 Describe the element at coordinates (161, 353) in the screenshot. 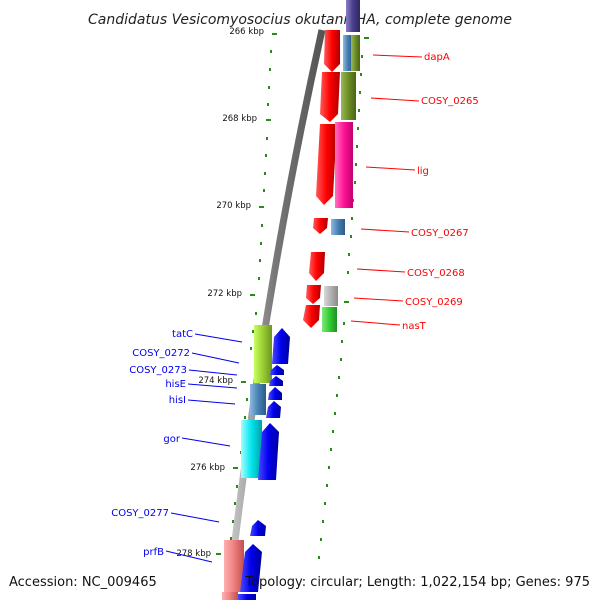

I see `gene-label-COSY_0272: COSY_0272` at that location.